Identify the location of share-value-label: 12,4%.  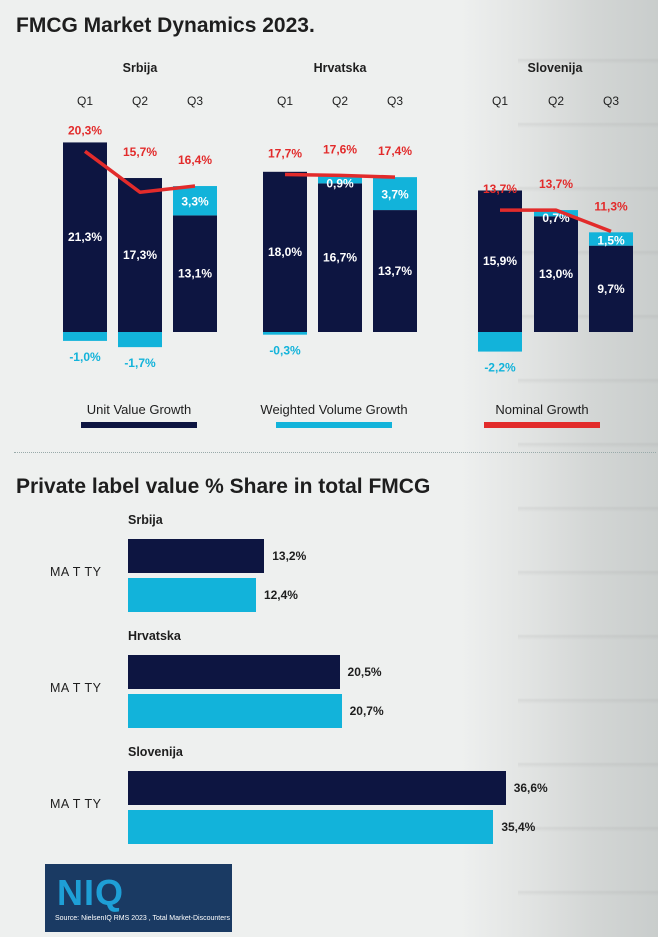
(280, 595).